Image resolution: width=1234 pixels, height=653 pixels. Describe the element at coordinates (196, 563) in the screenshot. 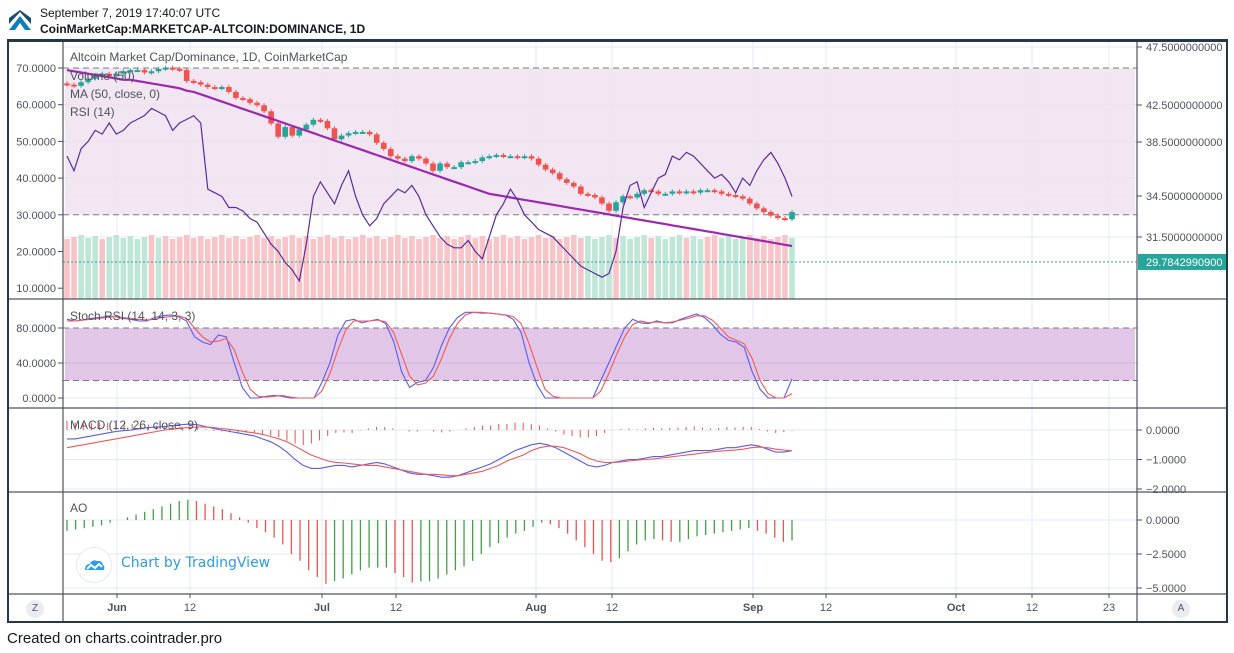

I see `tradingview-watermark: Chart by TradingView` at that location.